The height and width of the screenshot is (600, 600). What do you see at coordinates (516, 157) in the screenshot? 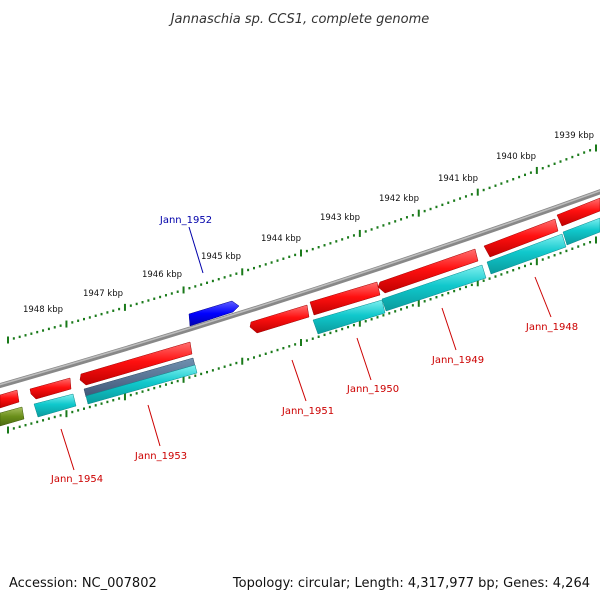
I see `kbp-label-1940: 1940 kbp` at bounding box center [516, 157].